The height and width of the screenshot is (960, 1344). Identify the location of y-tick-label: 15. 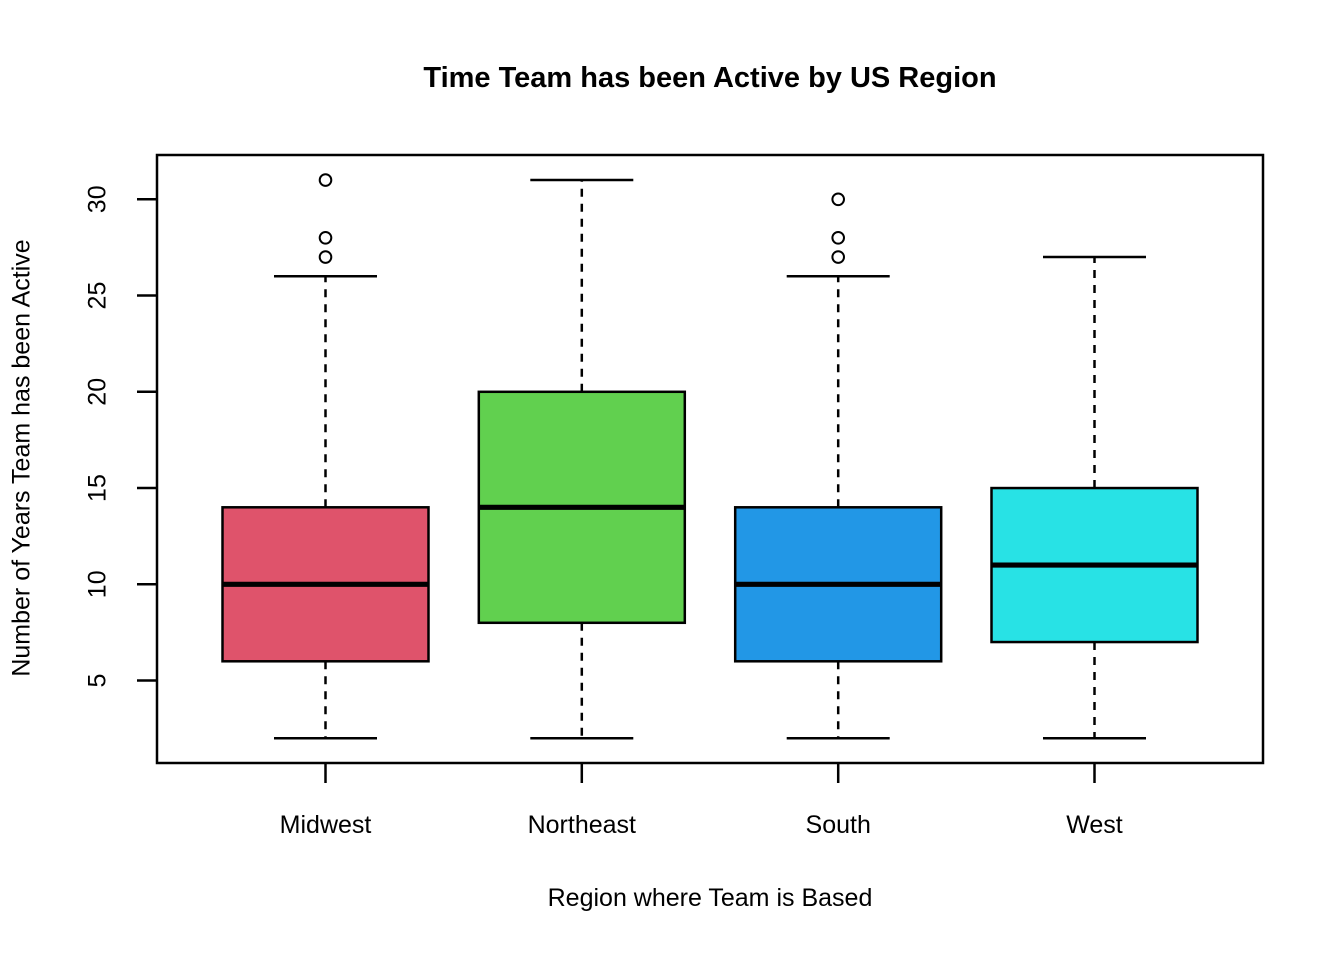
(98, 488).